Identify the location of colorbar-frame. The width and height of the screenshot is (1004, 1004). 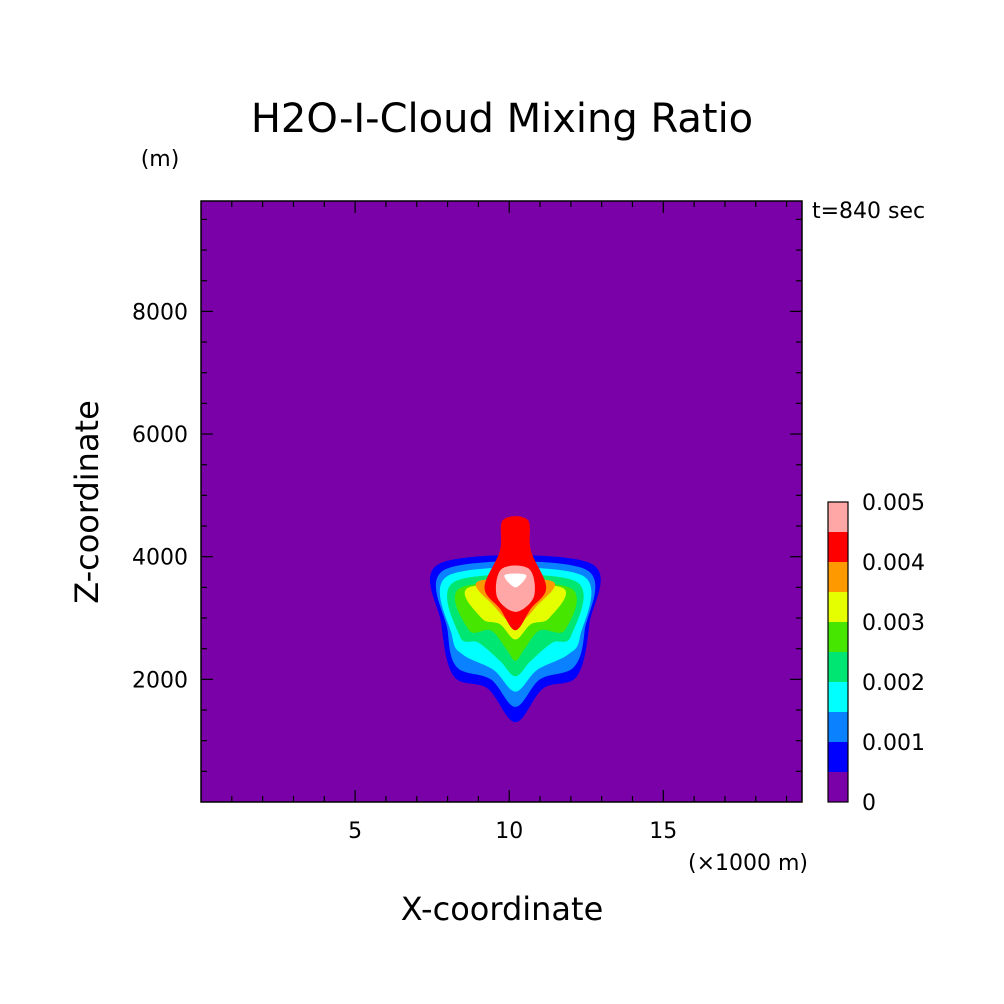
(838, 652).